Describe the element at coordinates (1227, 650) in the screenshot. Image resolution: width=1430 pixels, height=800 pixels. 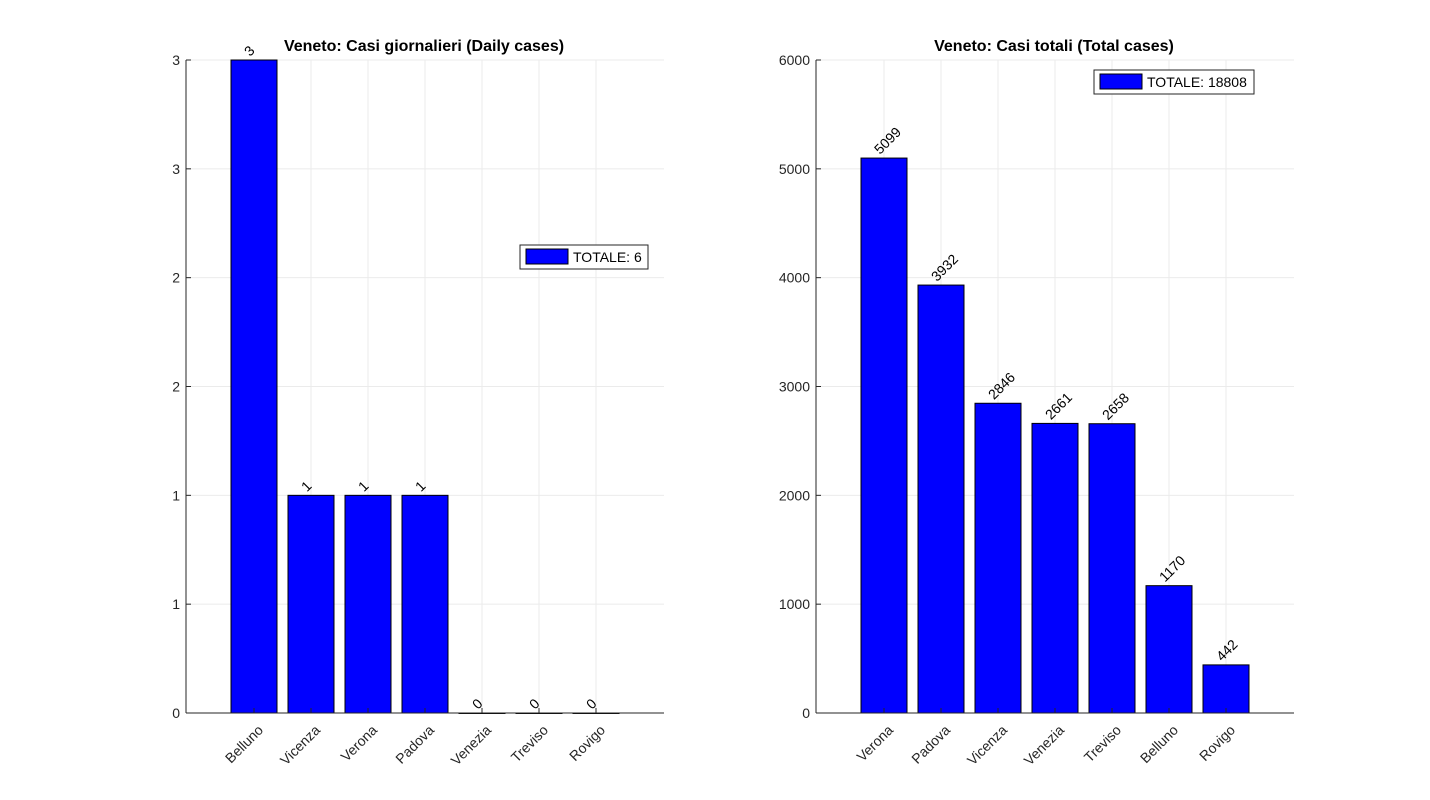
I see `data-label: 442` at that location.